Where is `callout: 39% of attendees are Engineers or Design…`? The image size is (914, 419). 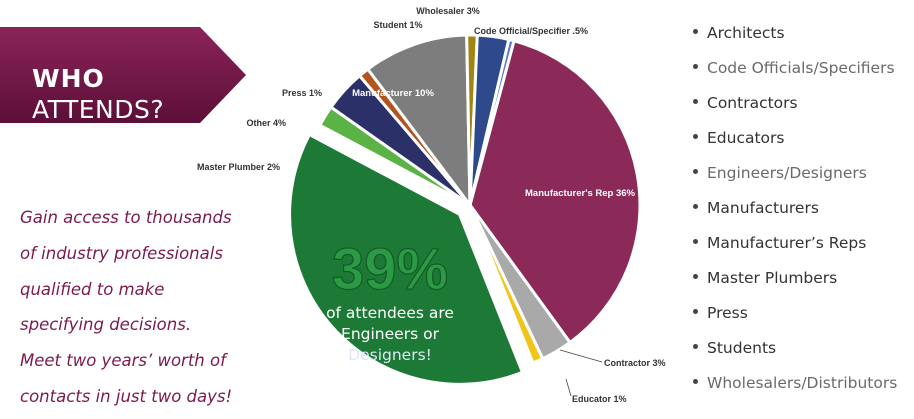 callout: 39% of attendees are Engineers or Design… is located at coordinates (390, 300).